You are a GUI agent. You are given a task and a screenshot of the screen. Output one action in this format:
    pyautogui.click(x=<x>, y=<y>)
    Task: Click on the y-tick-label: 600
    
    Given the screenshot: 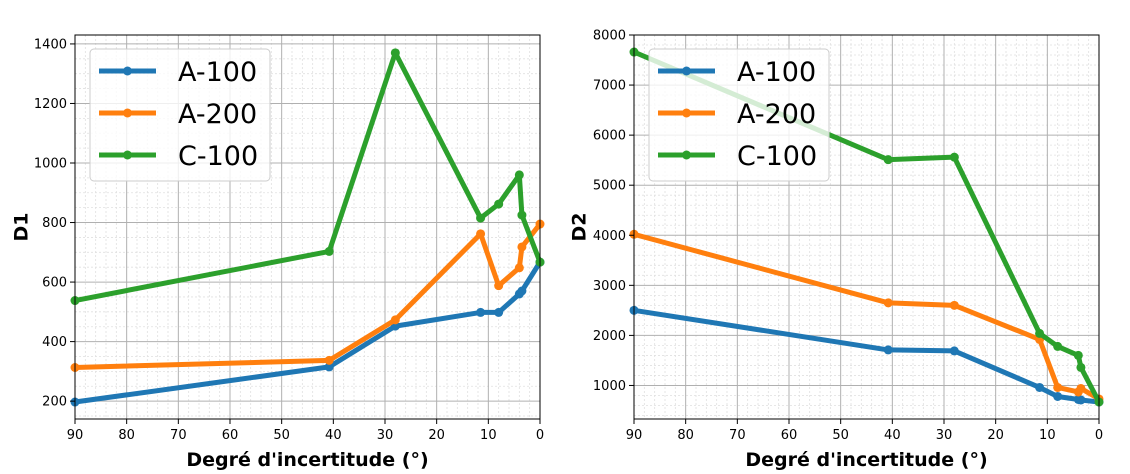 What is the action you would take?
    pyautogui.click(x=54, y=283)
    